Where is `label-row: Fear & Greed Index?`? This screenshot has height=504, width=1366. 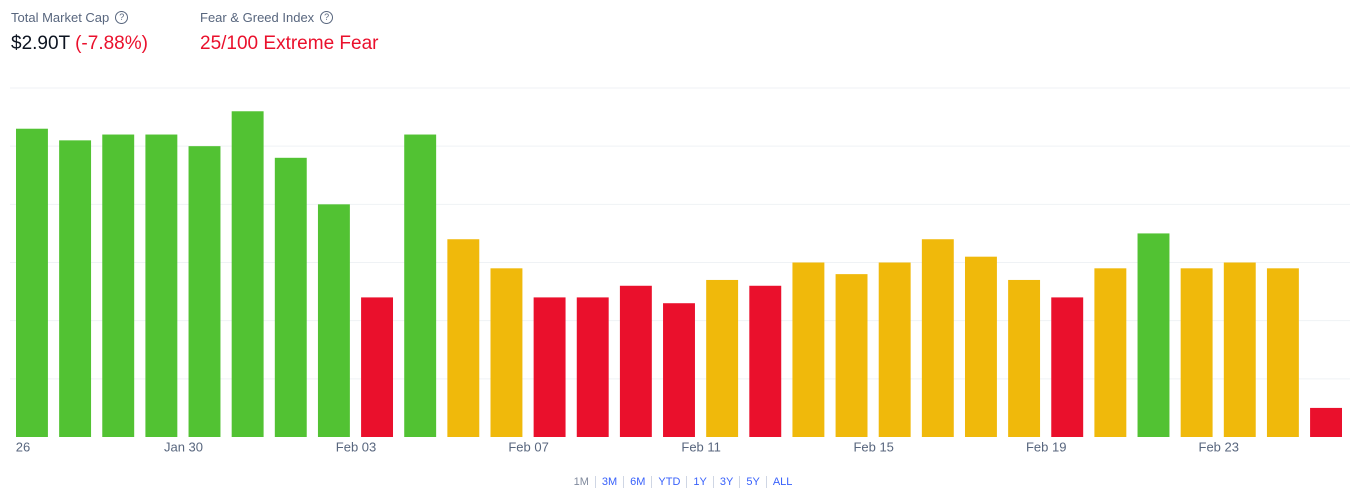 label-row: Fear & Greed Index? is located at coordinates (289, 17).